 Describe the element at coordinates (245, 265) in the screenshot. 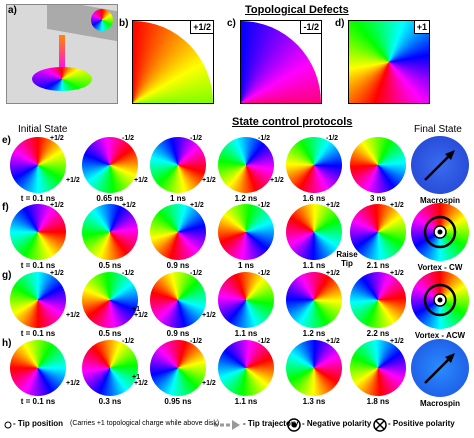

I see `time-label: 1 ns` at that location.